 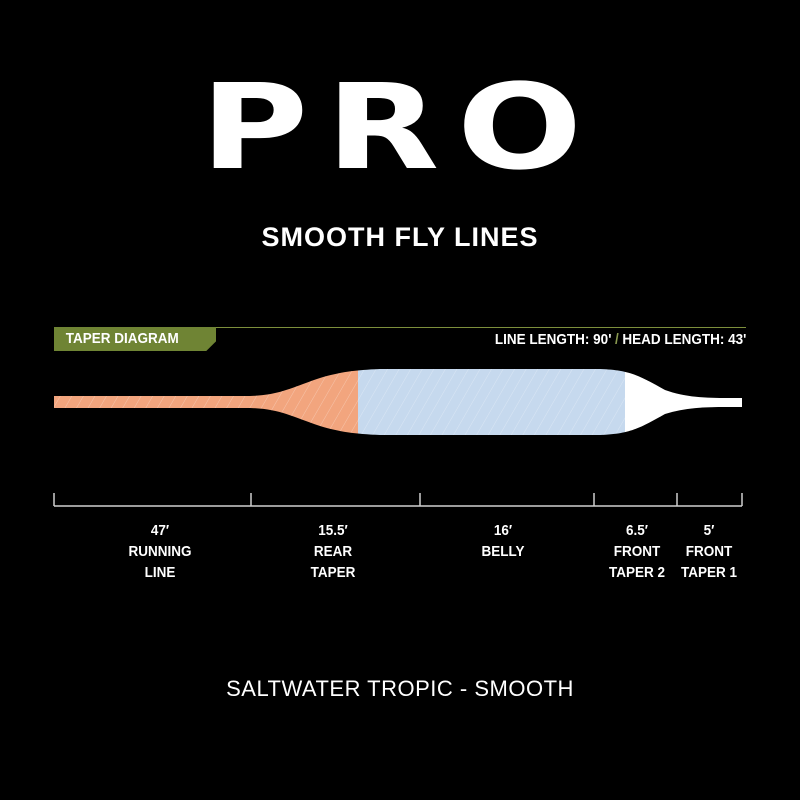 I want to click on segment-length: 15.5′, so click(x=333, y=530).